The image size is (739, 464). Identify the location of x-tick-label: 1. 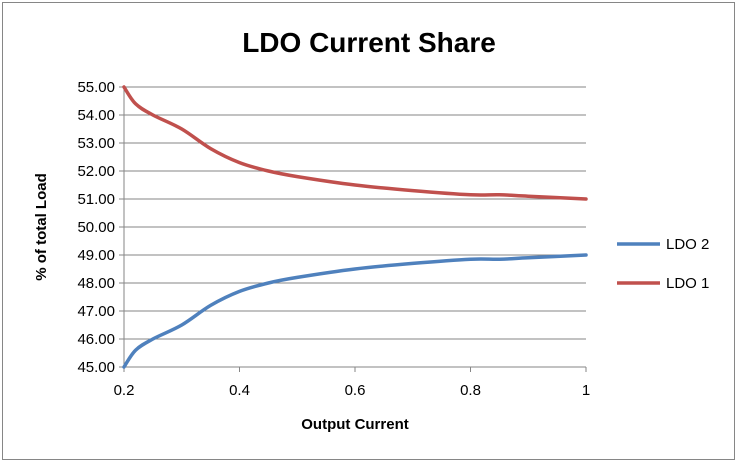
(586, 390).